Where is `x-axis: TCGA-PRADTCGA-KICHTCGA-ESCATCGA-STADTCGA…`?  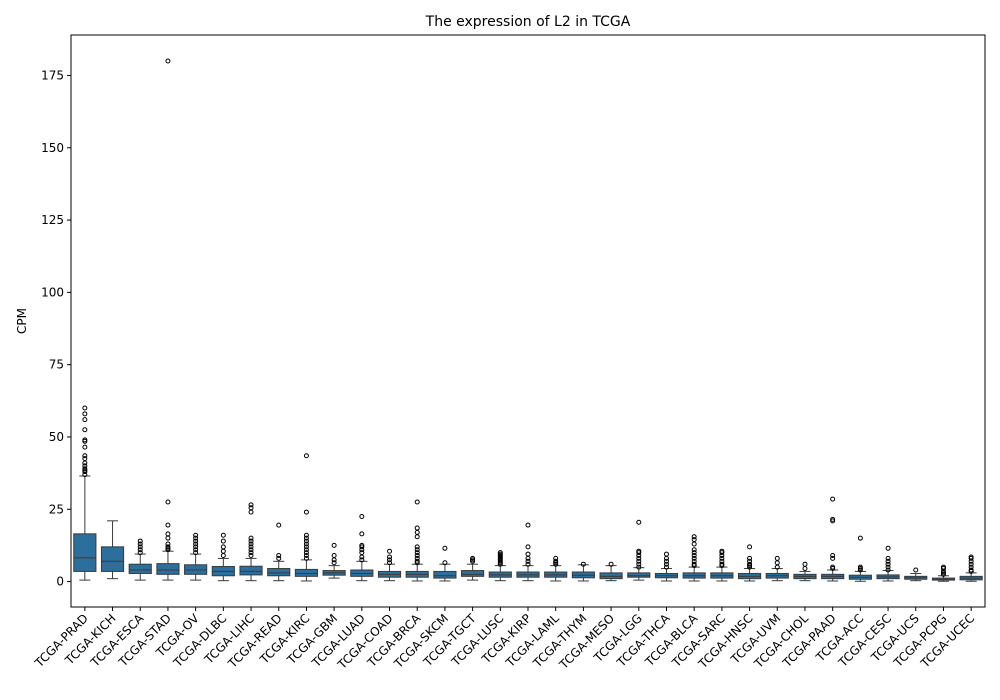 x-axis: TCGA-PRADTCGA-KICHTCGA-ESCATCGA-STADTCGA… is located at coordinates (504, 639).